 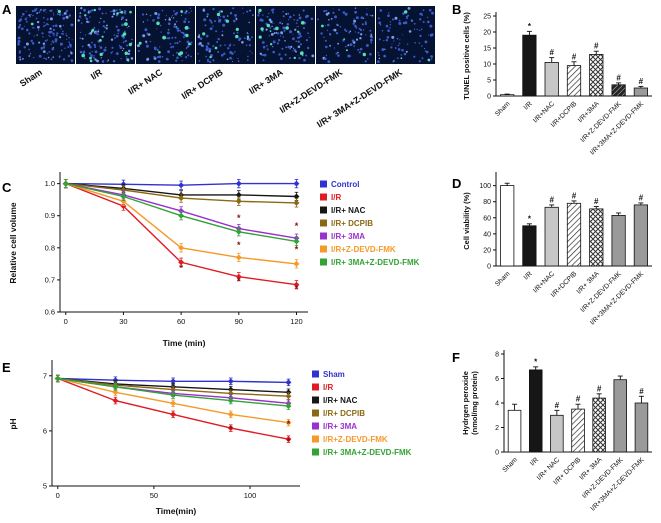 What do you see at coordinates (50, 312) in the screenshot?
I see `svg-text: 0.6` at bounding box center [50, 312].